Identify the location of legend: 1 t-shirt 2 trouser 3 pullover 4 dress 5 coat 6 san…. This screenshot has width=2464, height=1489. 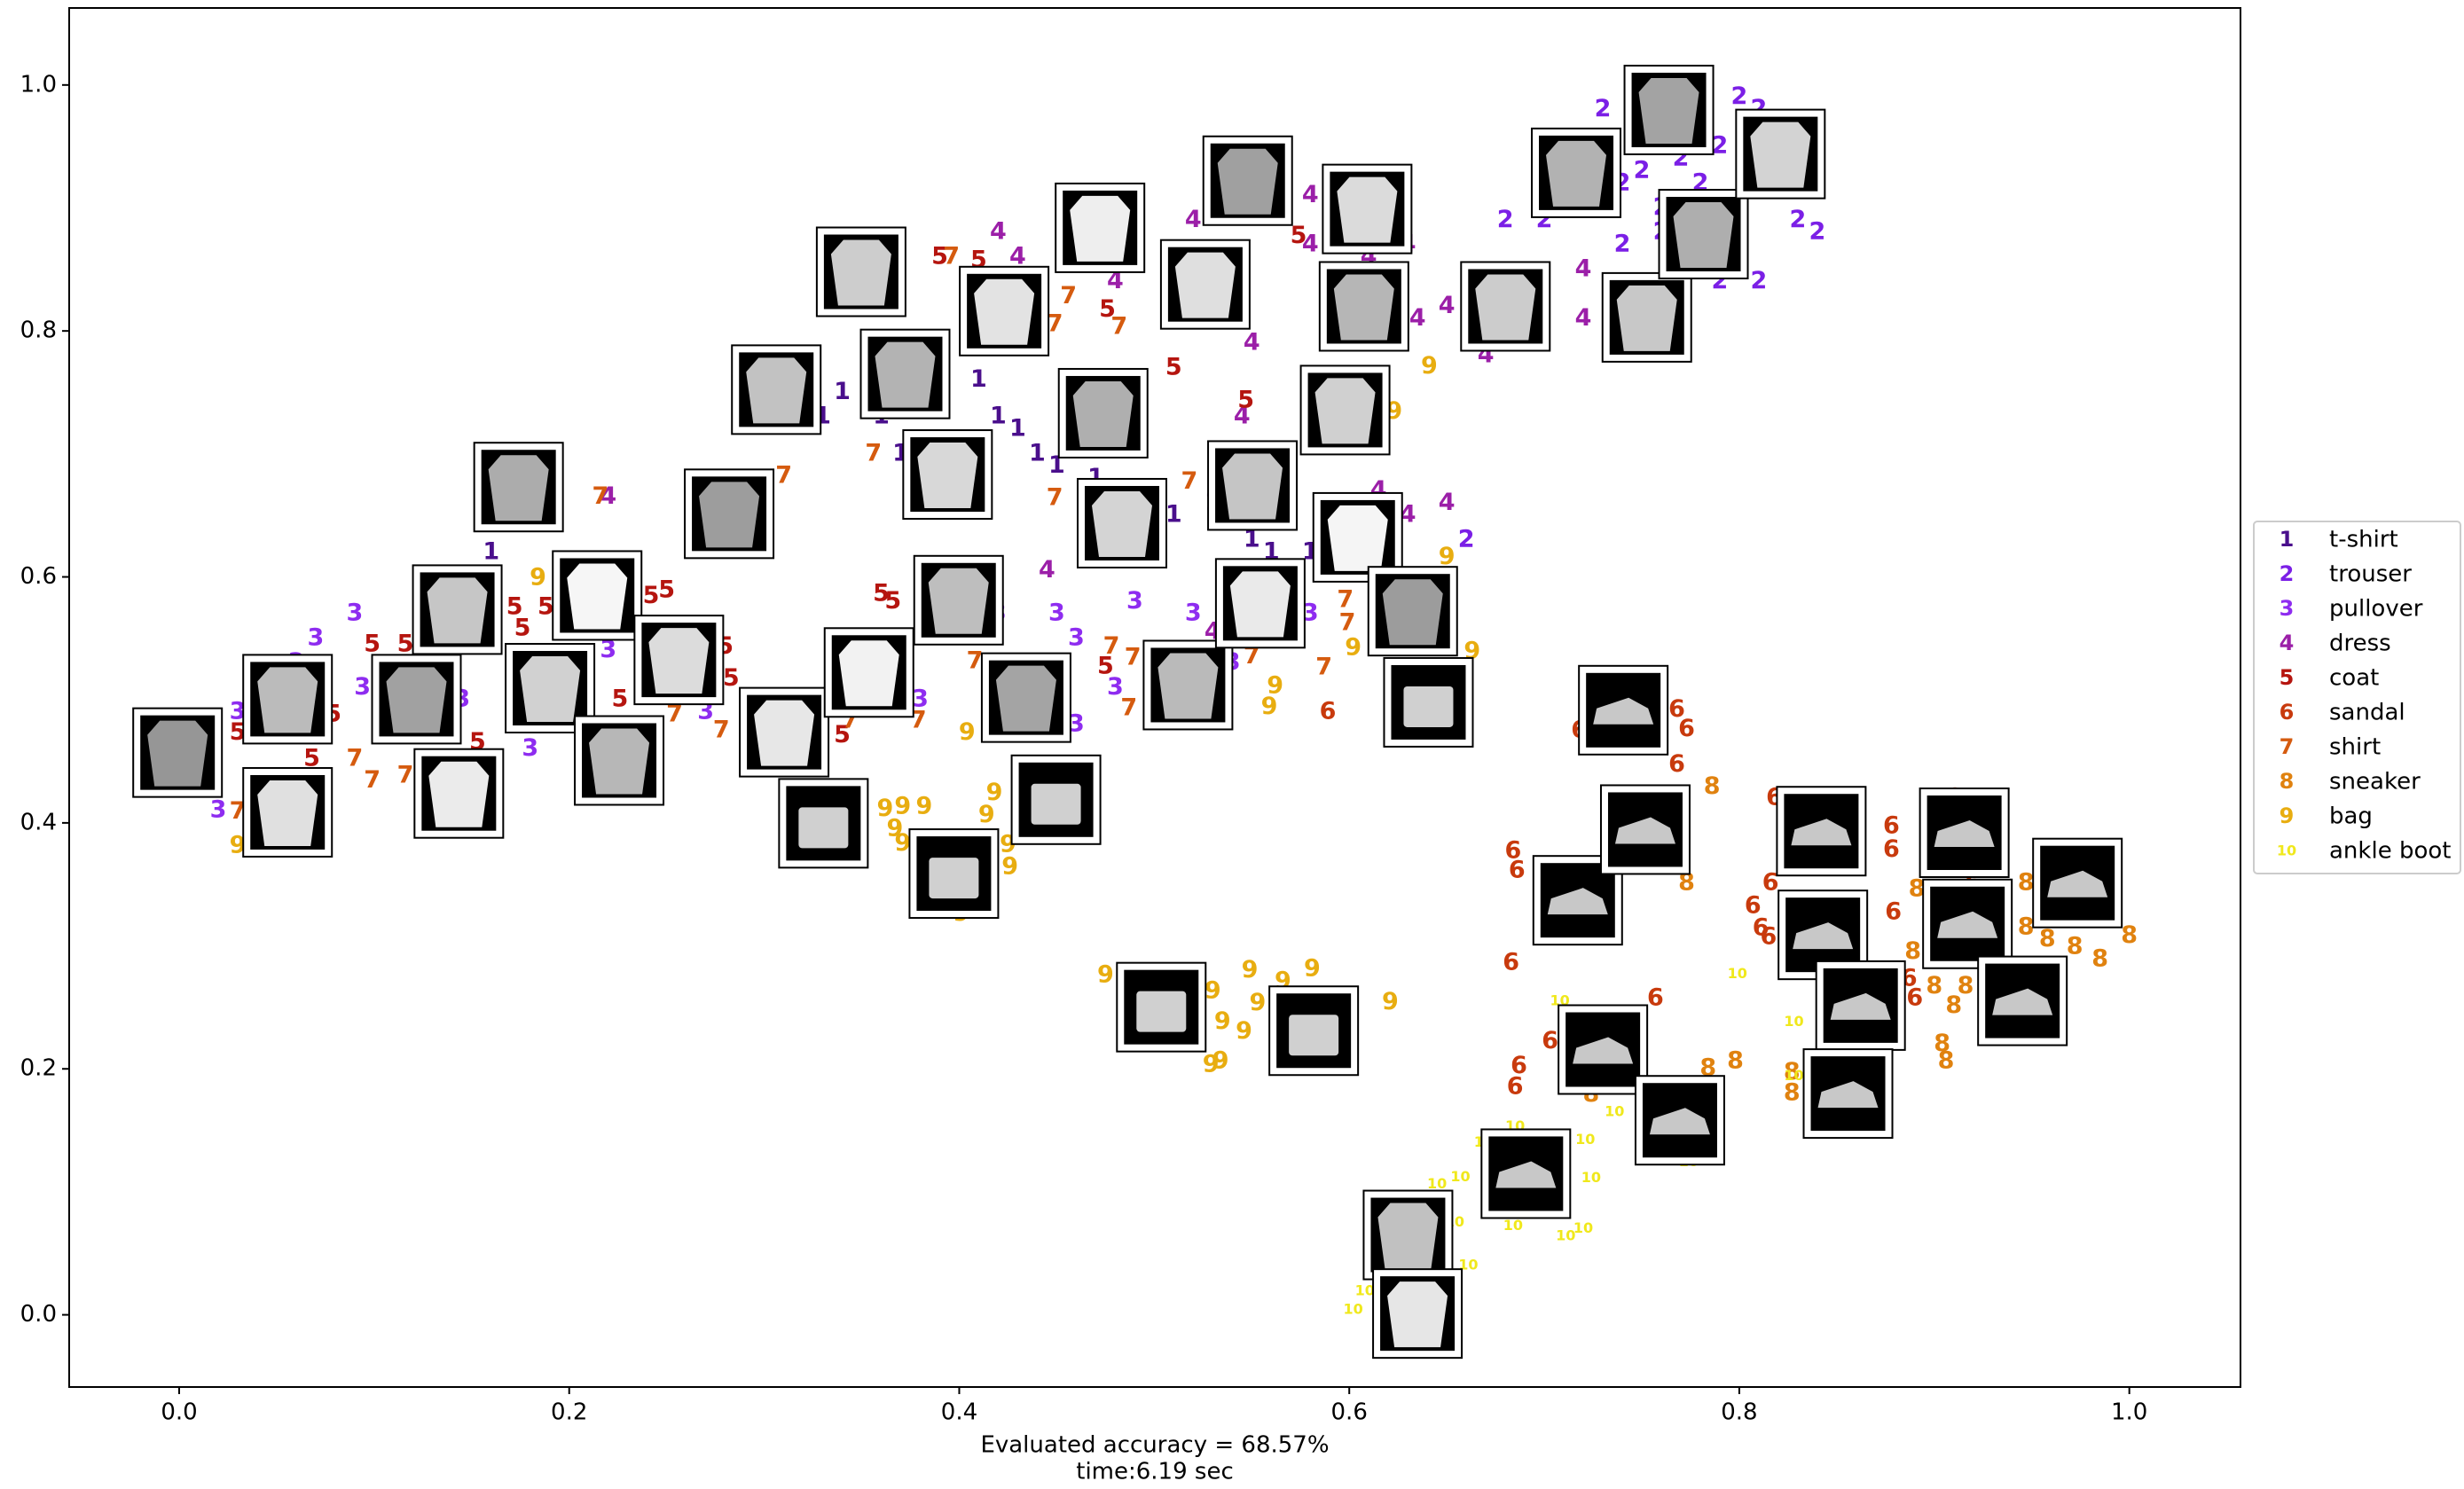
(2357, 697).